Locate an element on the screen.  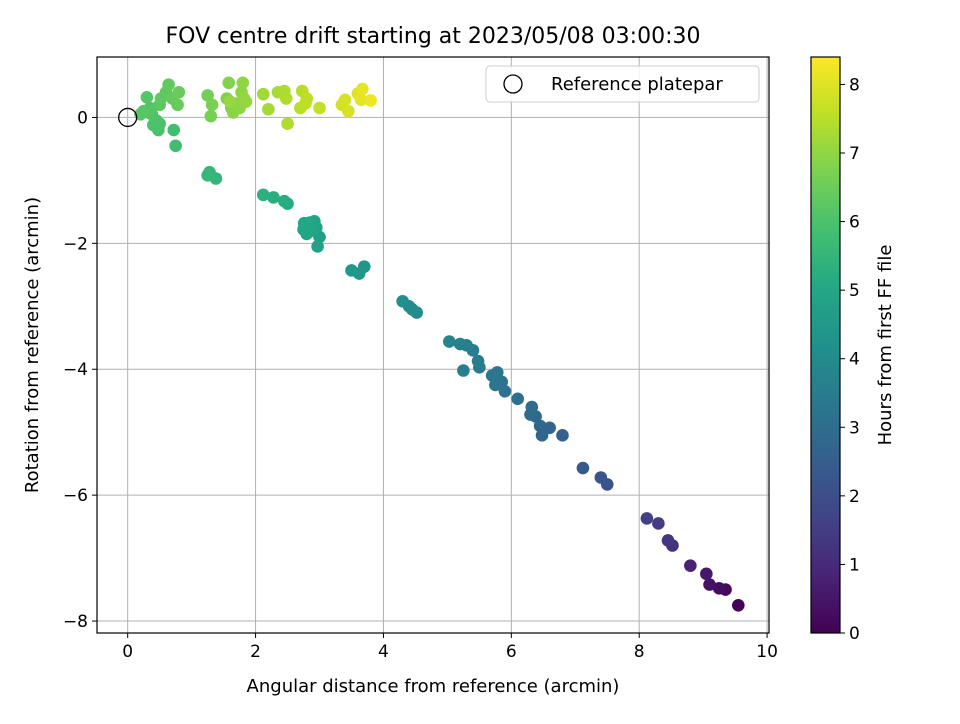
colorbar-tick-label: 2 is located at coordinates (854, 497).